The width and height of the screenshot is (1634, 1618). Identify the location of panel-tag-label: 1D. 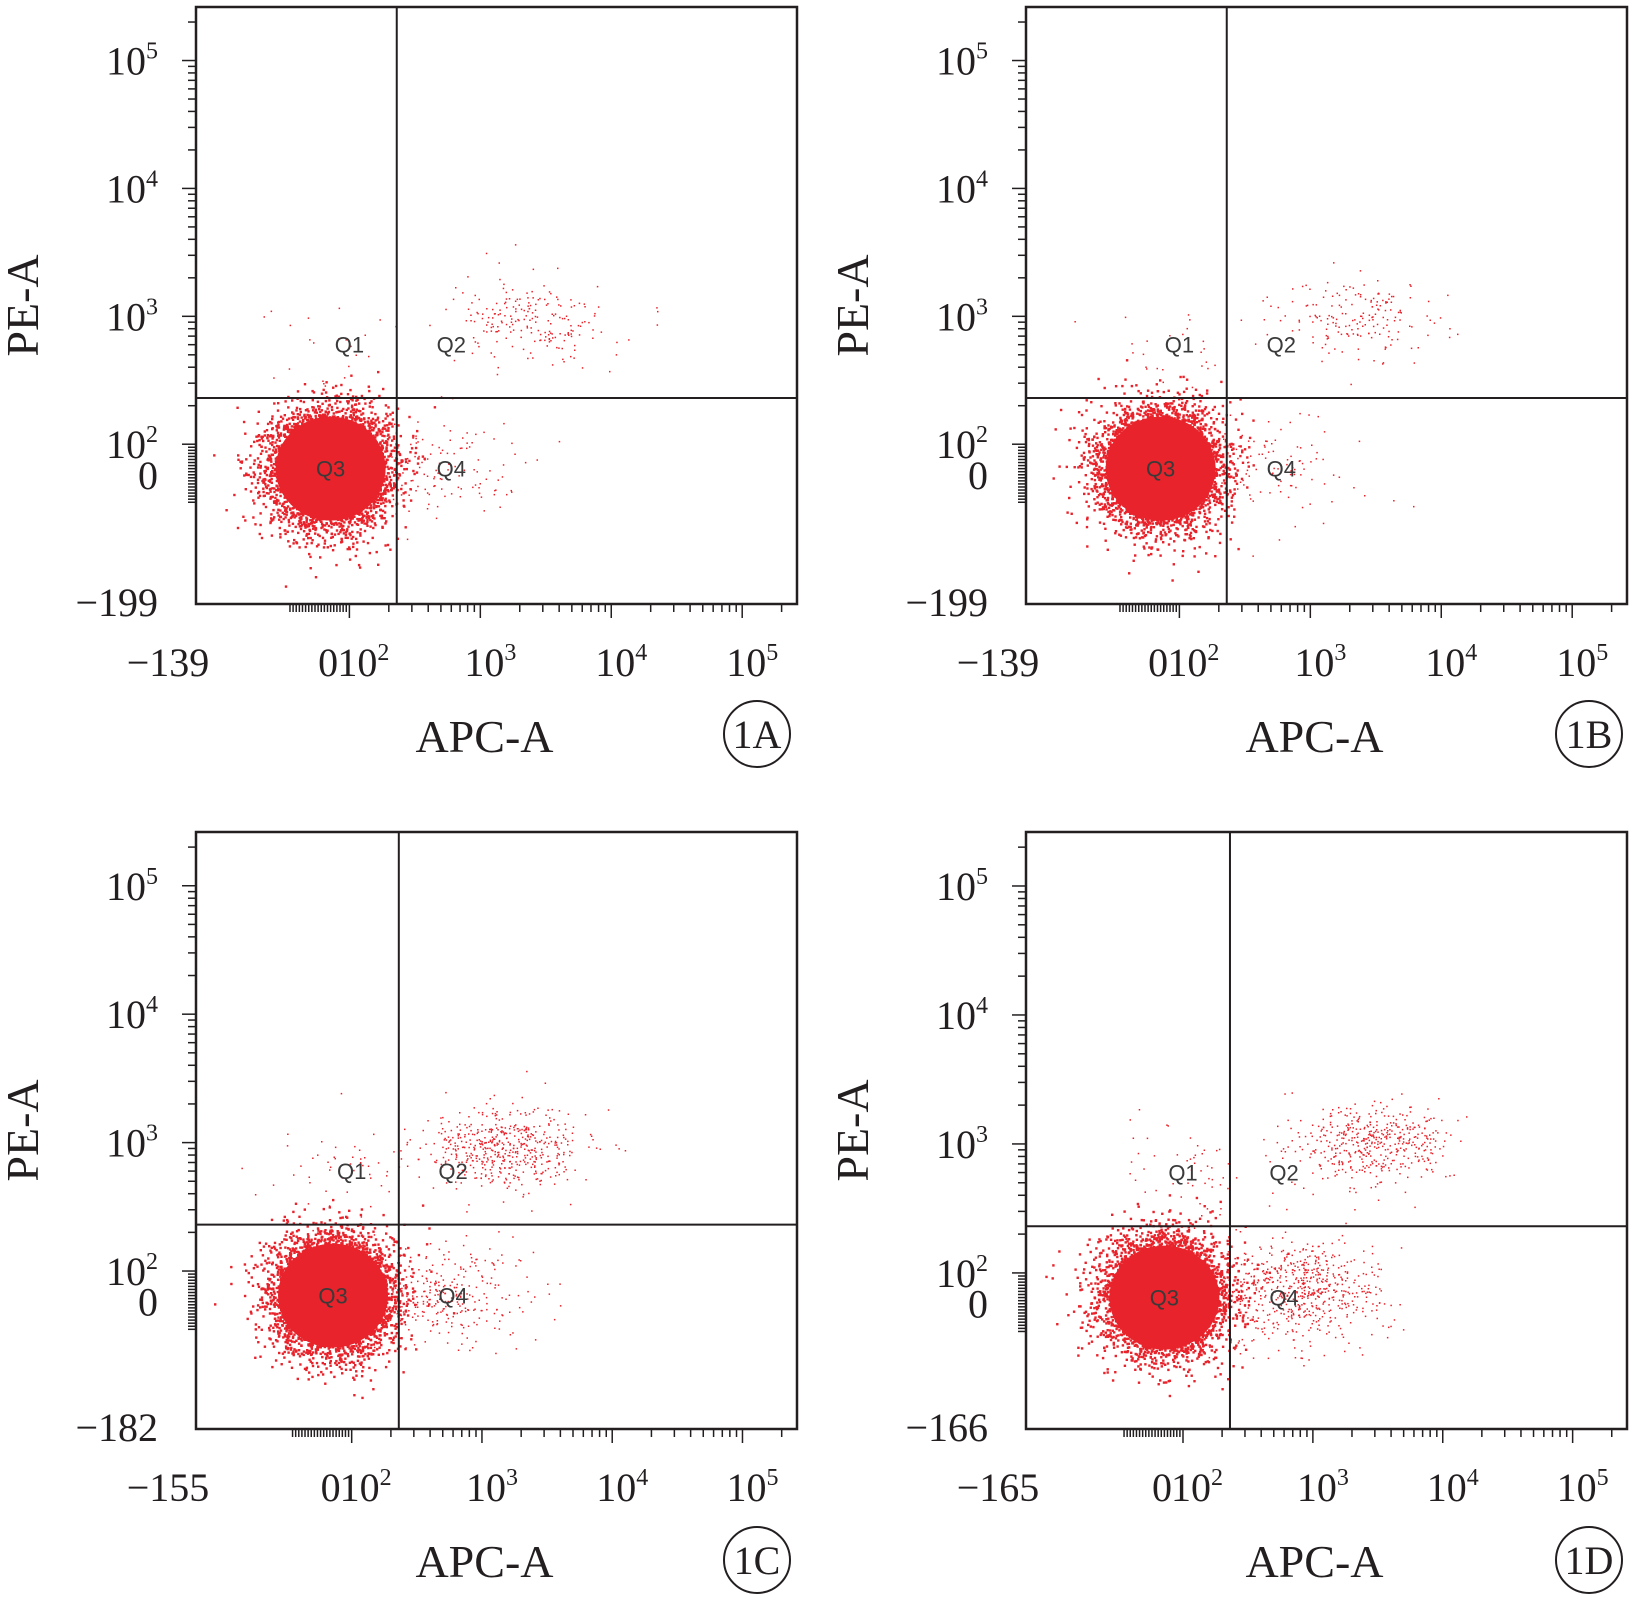
(1589, 1560).